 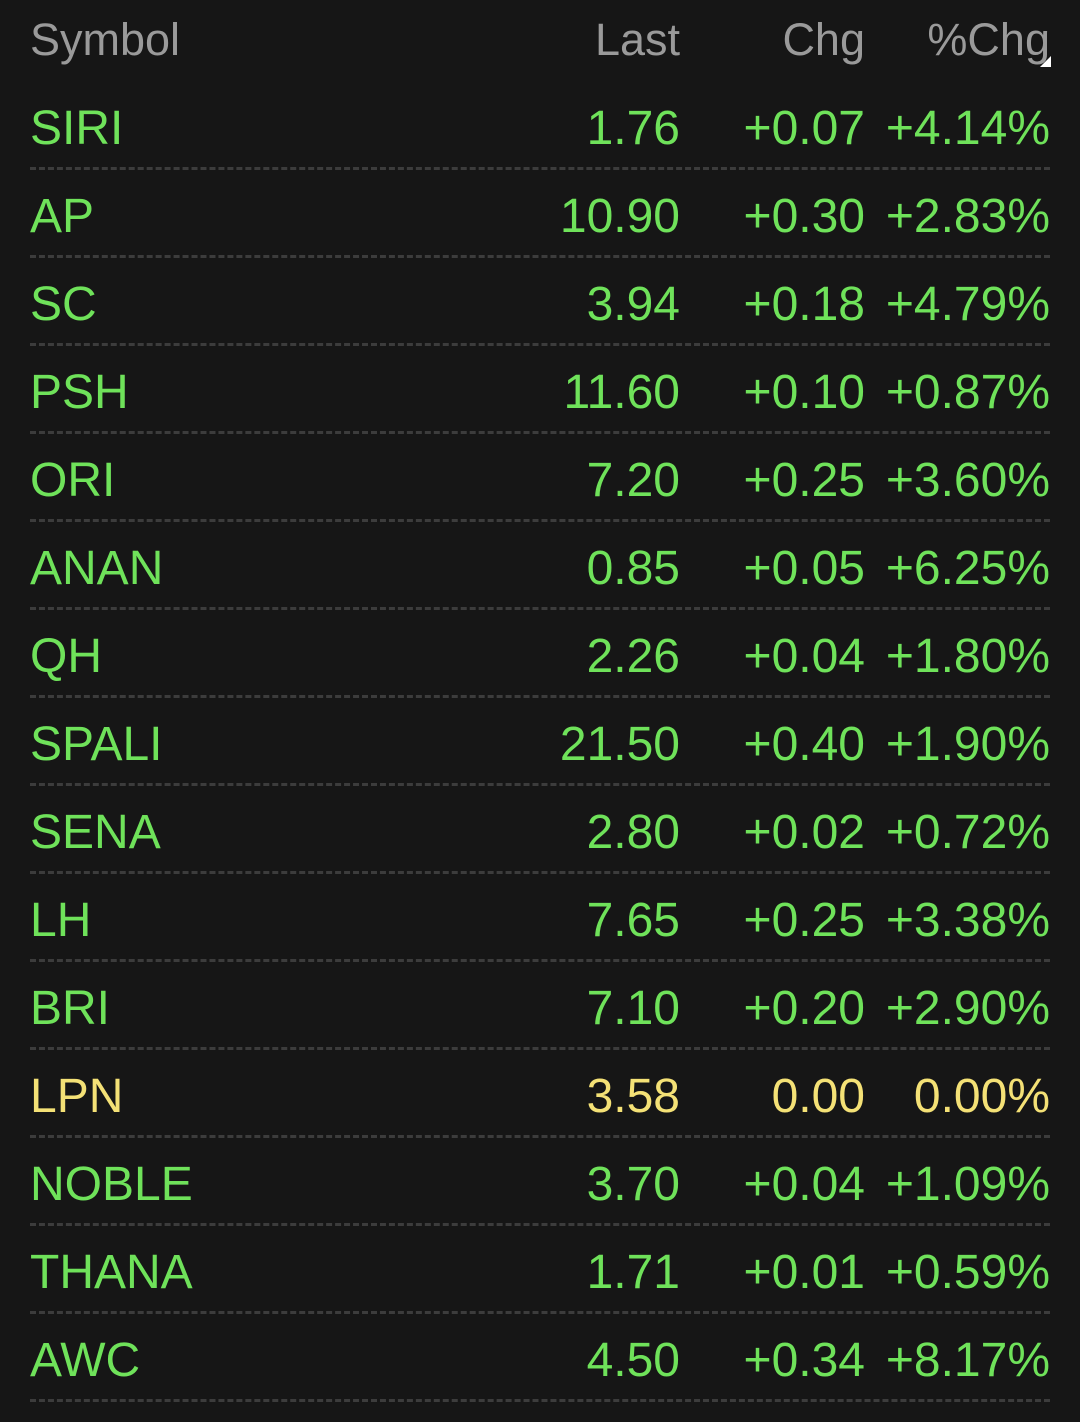 What do you see at coordinates (63, 304) in the screenshot?
I see `symbol-cell: SC` at bounding box center [63, 304].